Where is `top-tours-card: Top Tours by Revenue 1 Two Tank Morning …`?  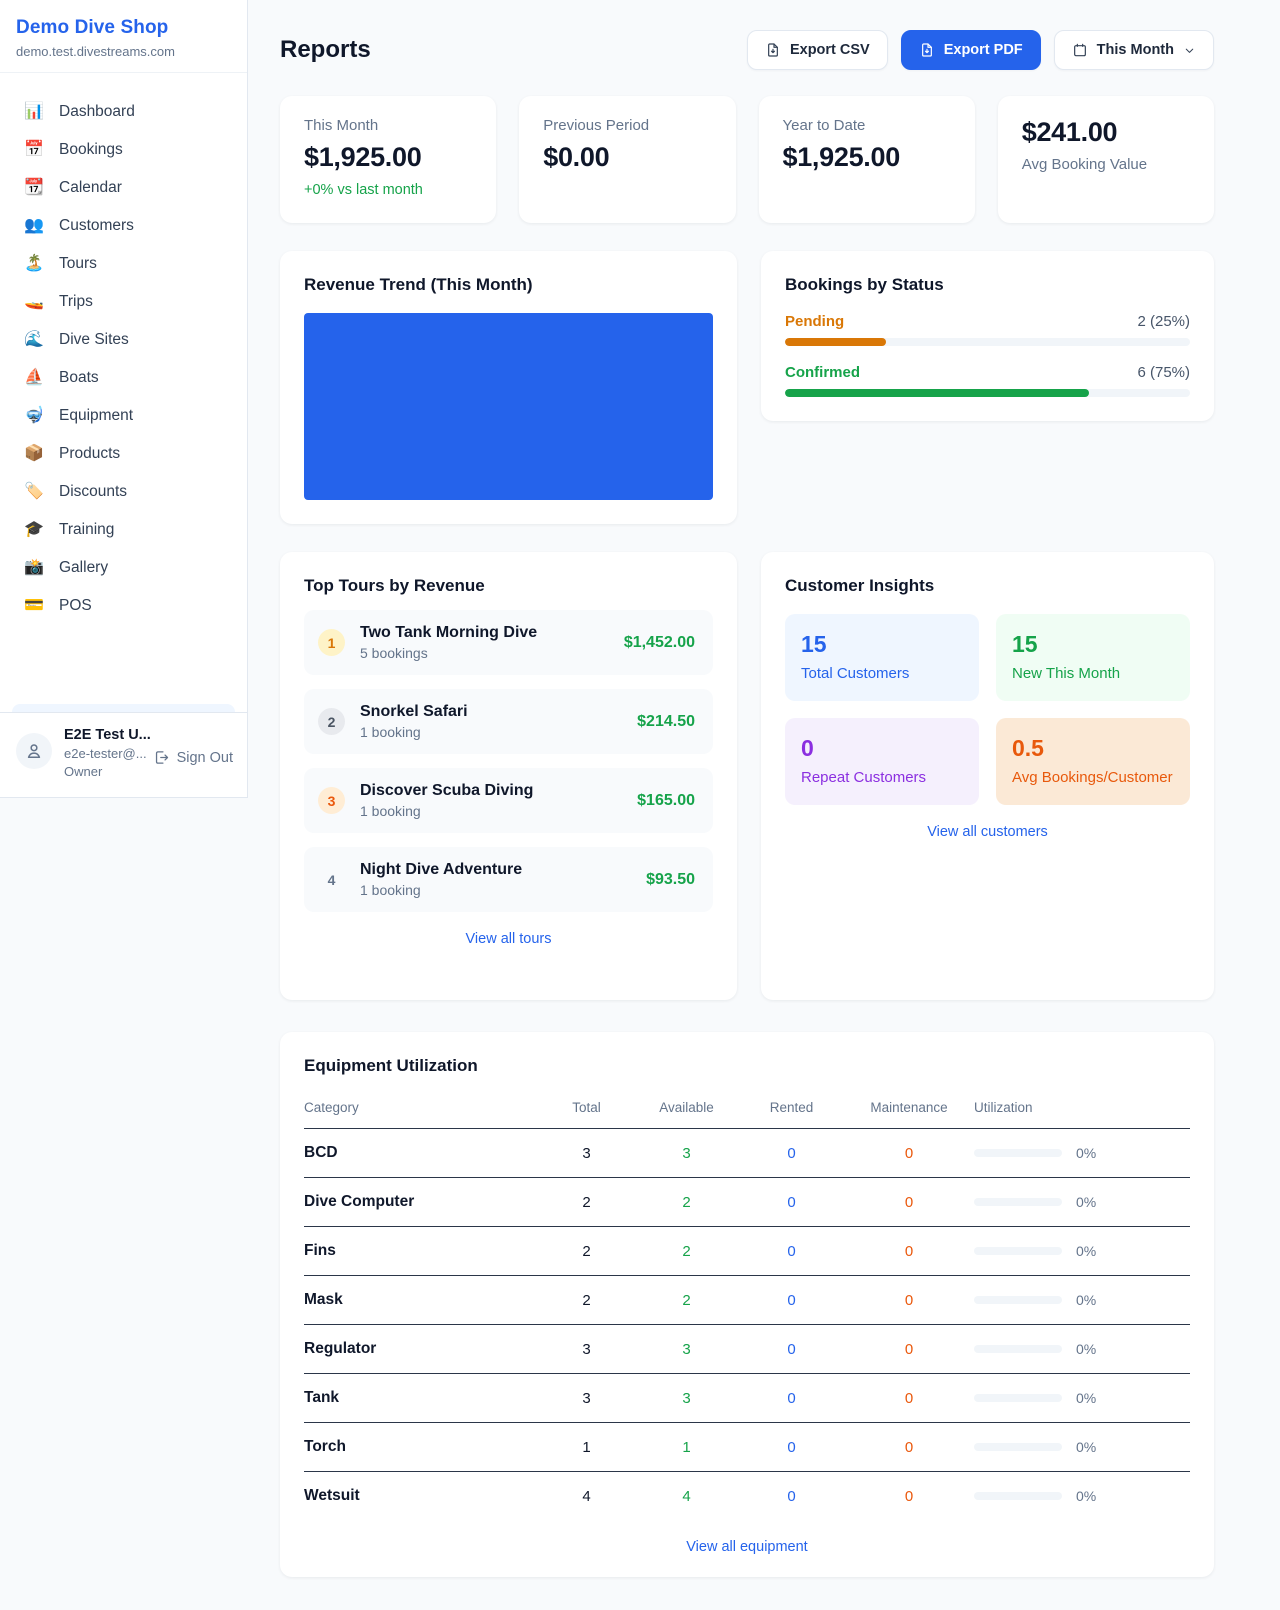 top-tours-card: Top Tours by Revenue 1 Two Tank Morning … is located at coordinates (508, 776).